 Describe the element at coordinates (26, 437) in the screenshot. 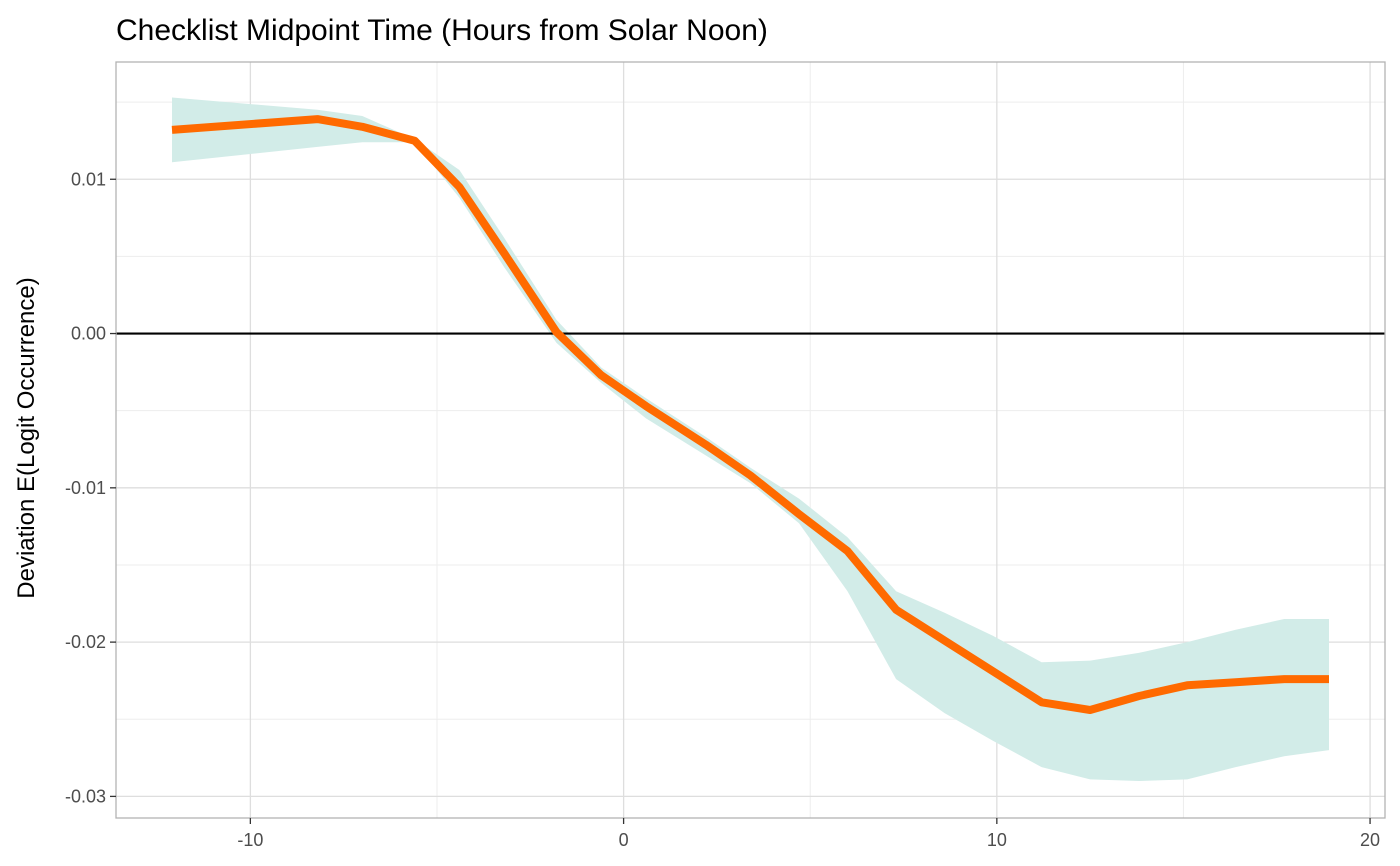

I see `y-axis-label: Deviation E(Logit Occurrence)` at that location.